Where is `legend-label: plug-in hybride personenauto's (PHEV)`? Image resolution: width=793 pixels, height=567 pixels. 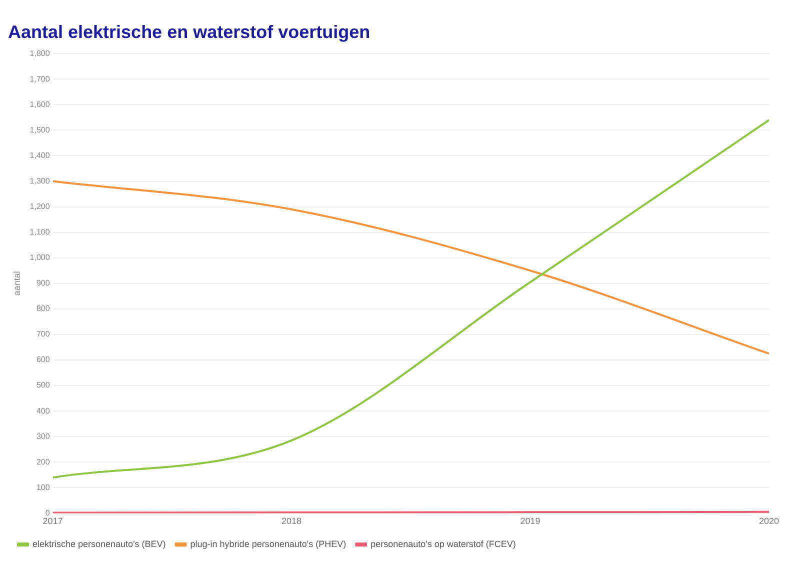
legend-label: plug-in hybride personenauto's (PHEV) is located at coordinates (268, 543).